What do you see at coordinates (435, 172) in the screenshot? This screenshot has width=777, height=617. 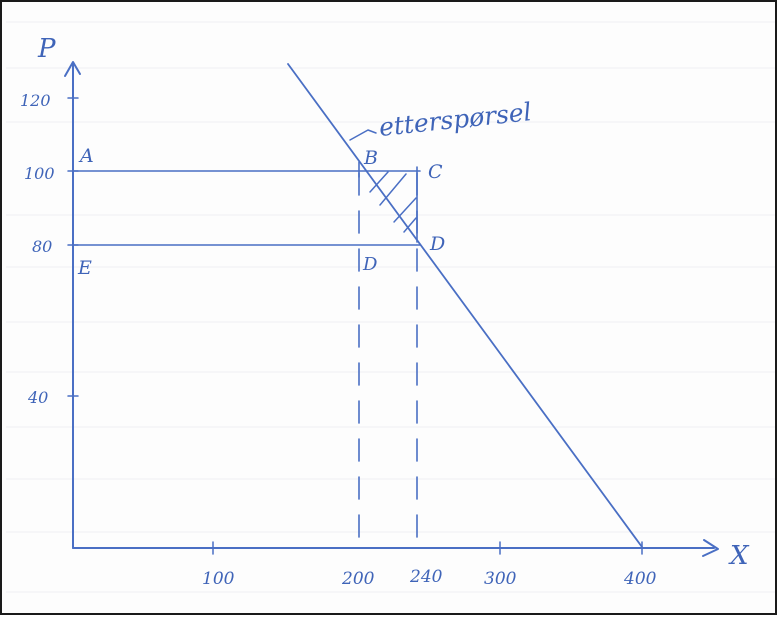 I see `point-label-c: C` at bounding box center [435, 172].